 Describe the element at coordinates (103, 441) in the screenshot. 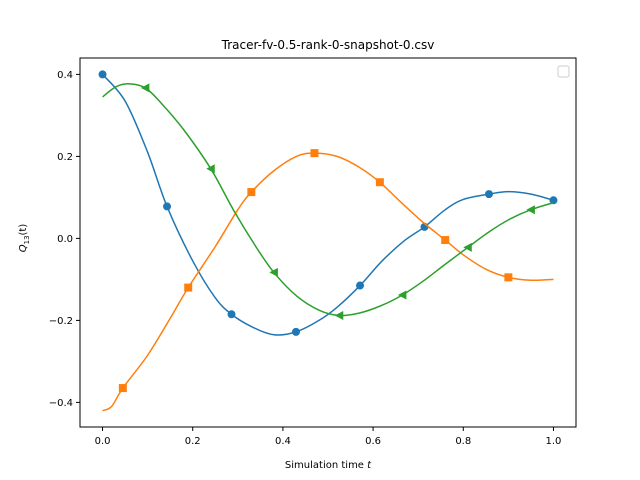

I see `x-tick-label: 0.0` at that location.